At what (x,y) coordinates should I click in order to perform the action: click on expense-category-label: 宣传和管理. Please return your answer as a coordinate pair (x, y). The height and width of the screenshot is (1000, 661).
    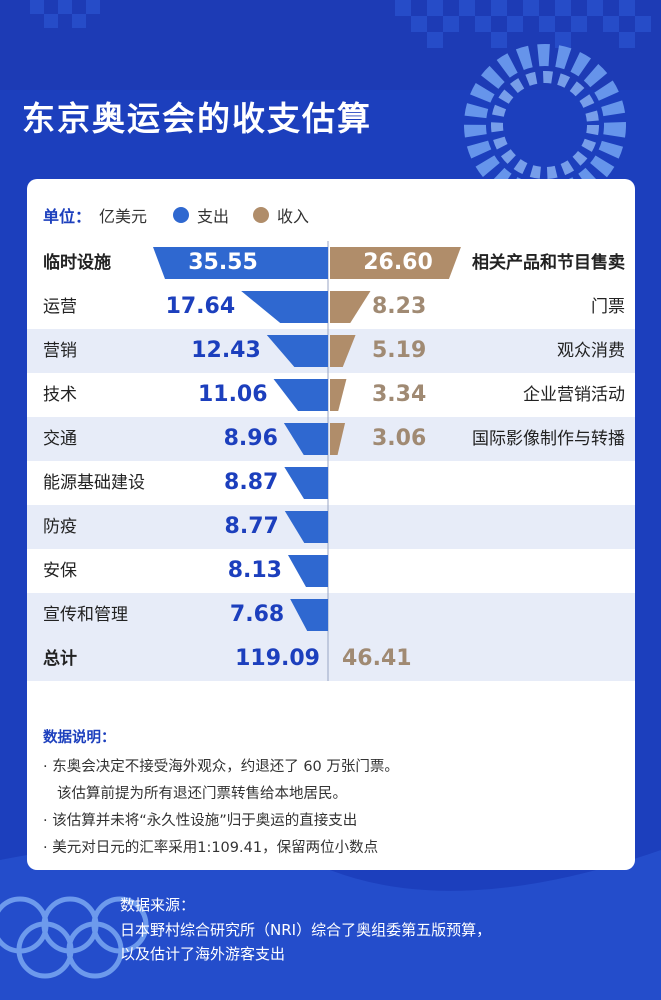
    Looking at the image, I should click on (85, 615).